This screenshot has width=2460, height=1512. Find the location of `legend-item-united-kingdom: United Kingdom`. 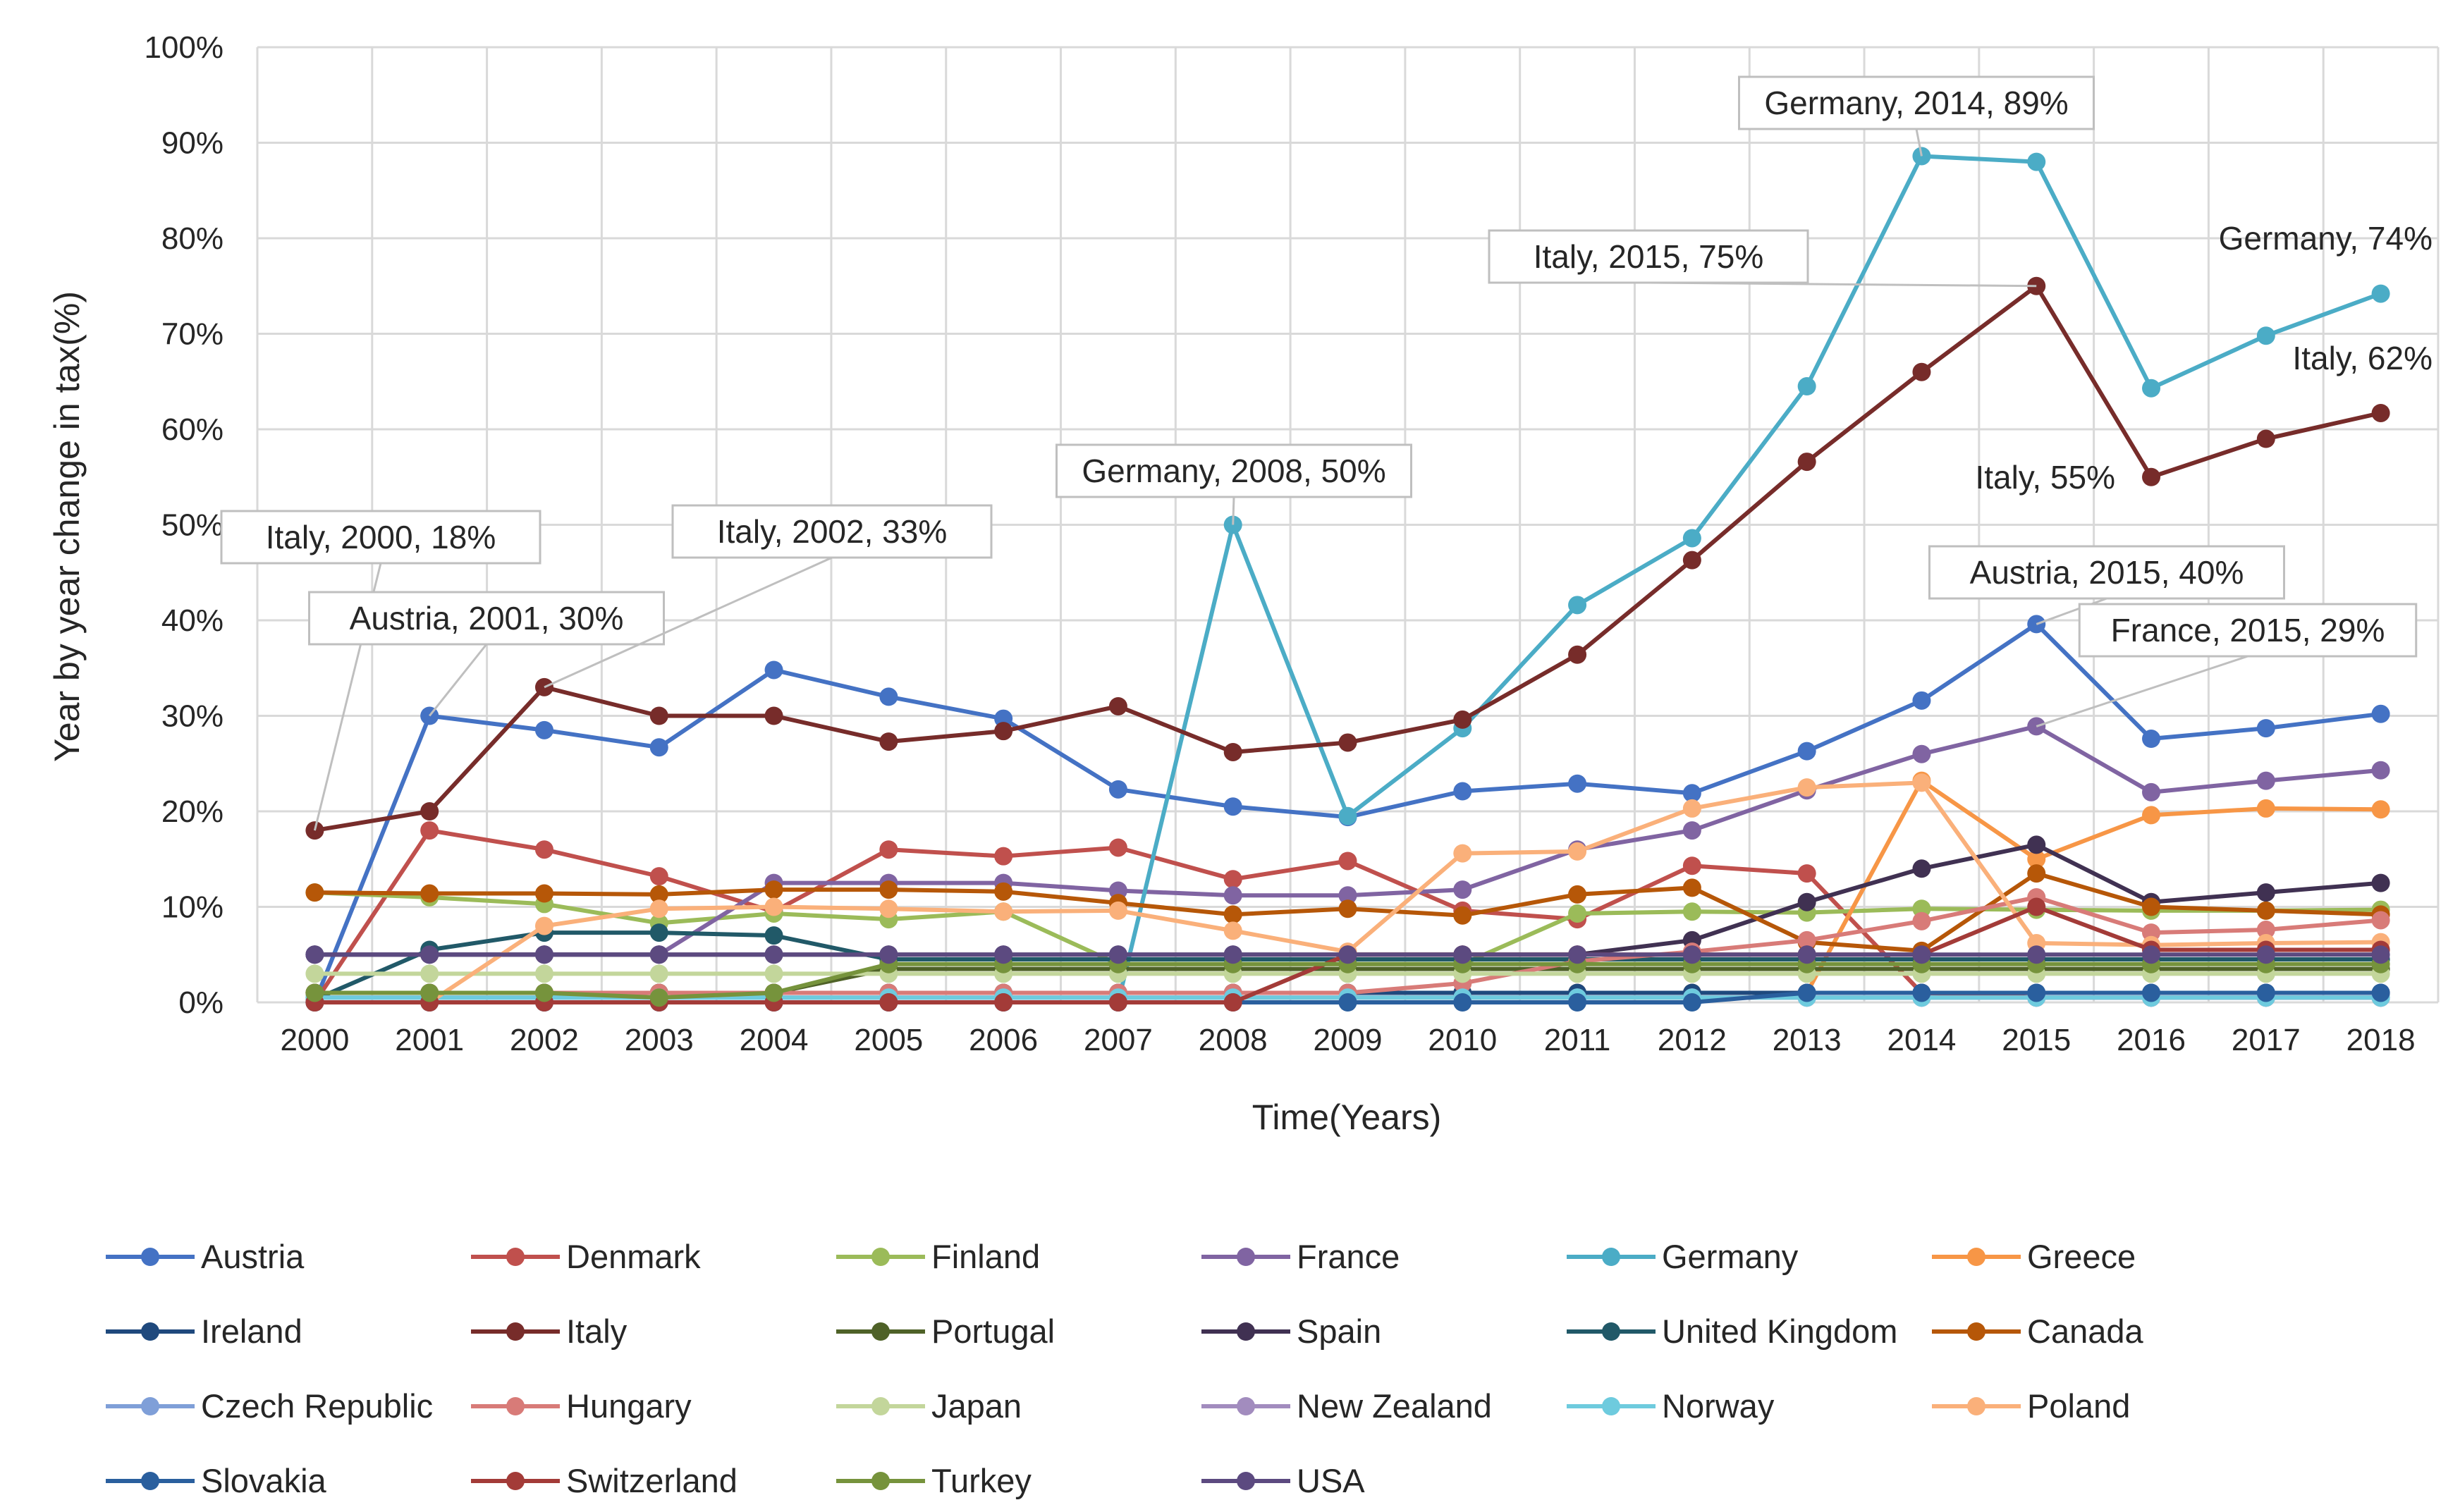

legend-item-united-kingdom: United Kingdom is located at coordinates (1732, 1331).